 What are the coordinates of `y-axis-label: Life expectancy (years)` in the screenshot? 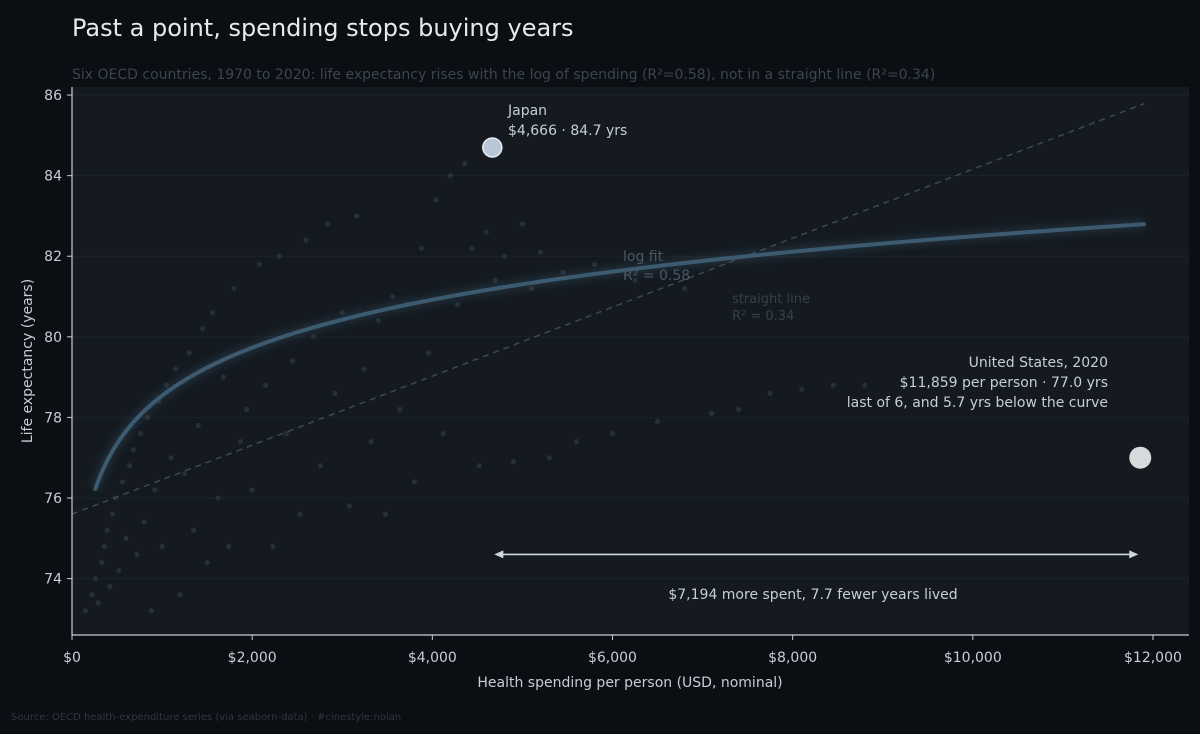 It's located at (28, 361).